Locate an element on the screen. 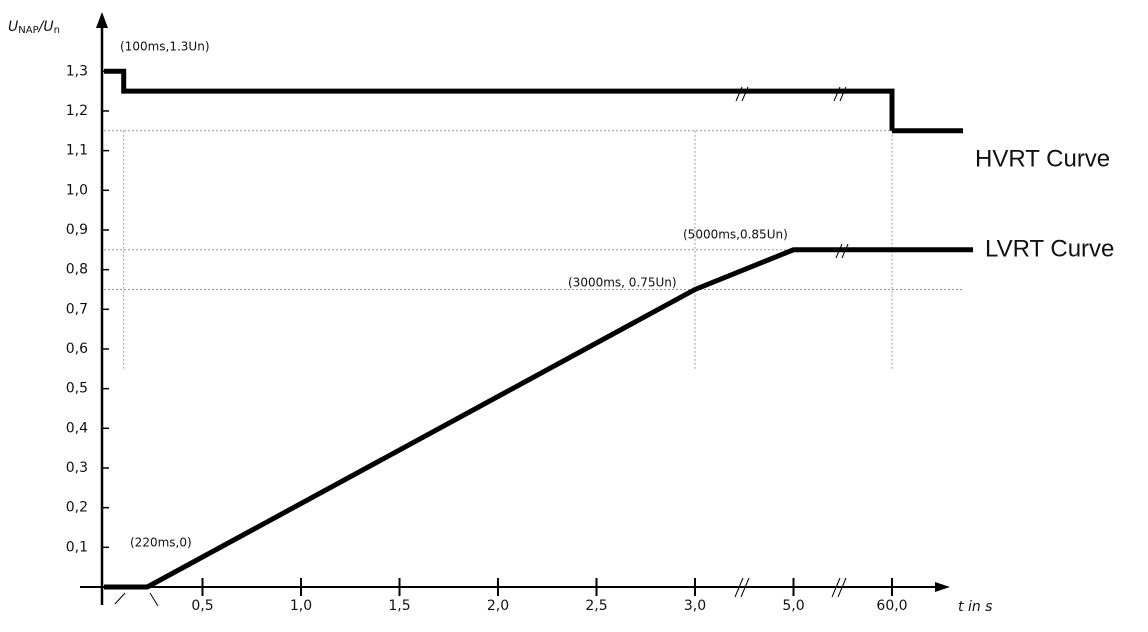 The height and width of the screenshot is (632, 1148). y-label: UNAP/Un is located at coordinates (34, 27).